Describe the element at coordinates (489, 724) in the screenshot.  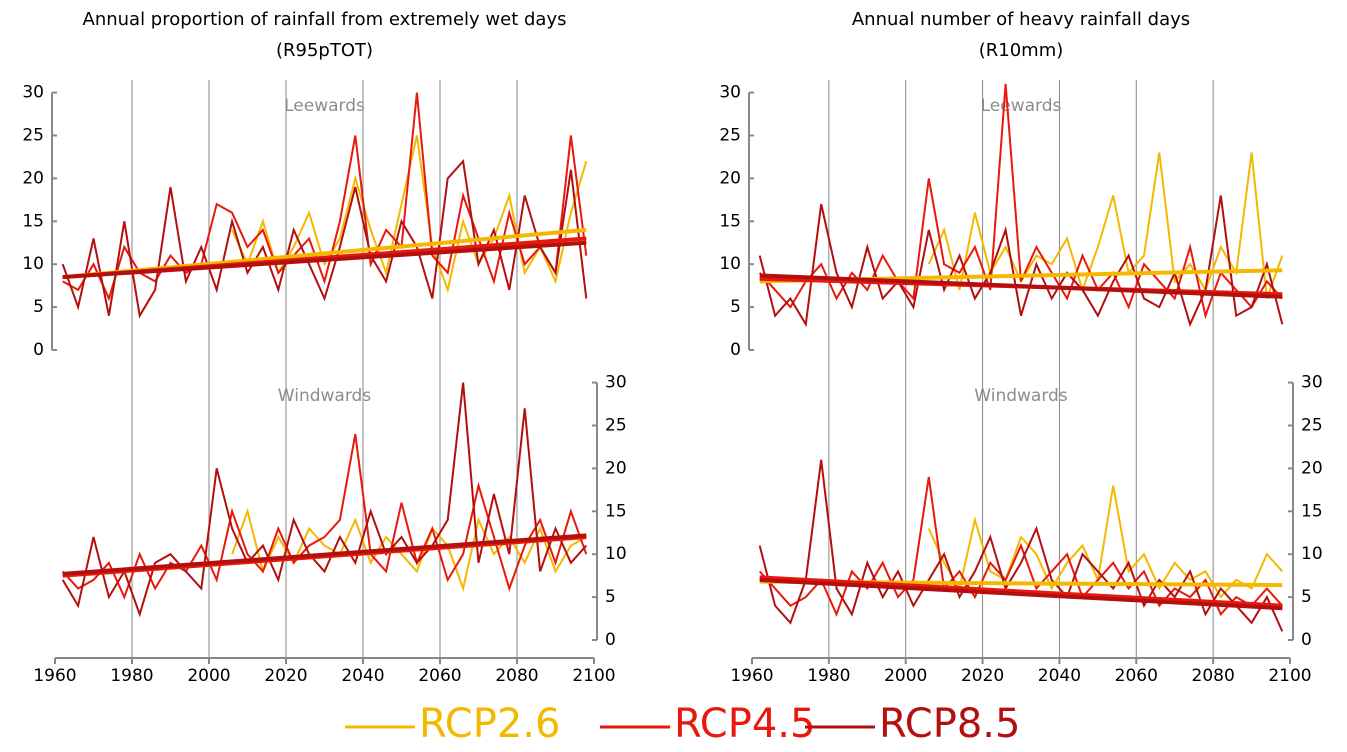
I see `legend-label: RCP2.6` at that location.